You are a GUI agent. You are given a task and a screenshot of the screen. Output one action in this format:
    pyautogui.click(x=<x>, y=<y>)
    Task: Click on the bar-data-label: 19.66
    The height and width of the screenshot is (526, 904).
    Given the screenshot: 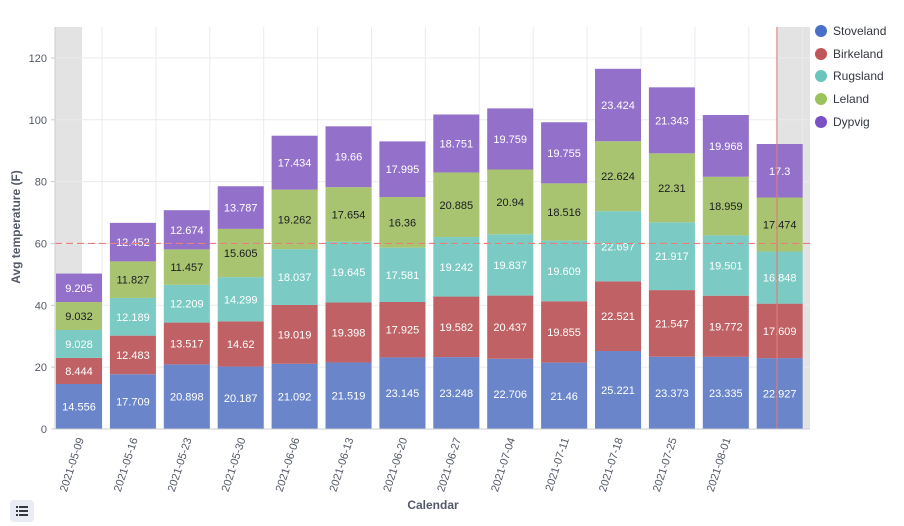 What is the action you would take?
    pyautogui.click(x=349, y=158)
    